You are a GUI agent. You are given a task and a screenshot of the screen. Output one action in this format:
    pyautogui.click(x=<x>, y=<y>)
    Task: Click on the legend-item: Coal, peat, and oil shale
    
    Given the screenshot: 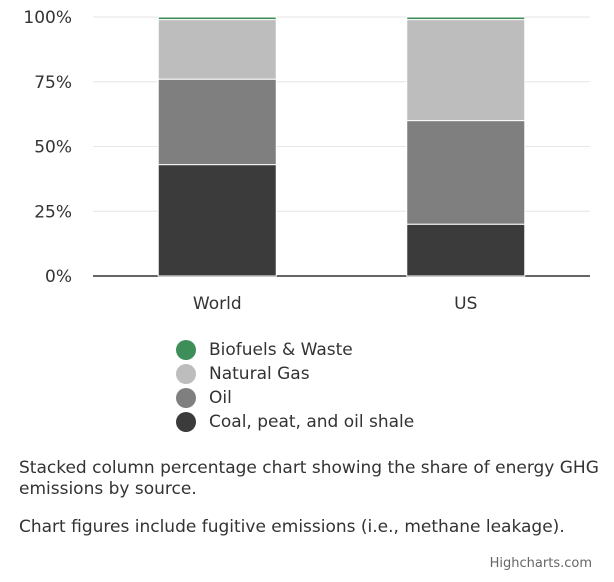 What is the action you would take?
    pyautogui.click(x=295, y=422)
    